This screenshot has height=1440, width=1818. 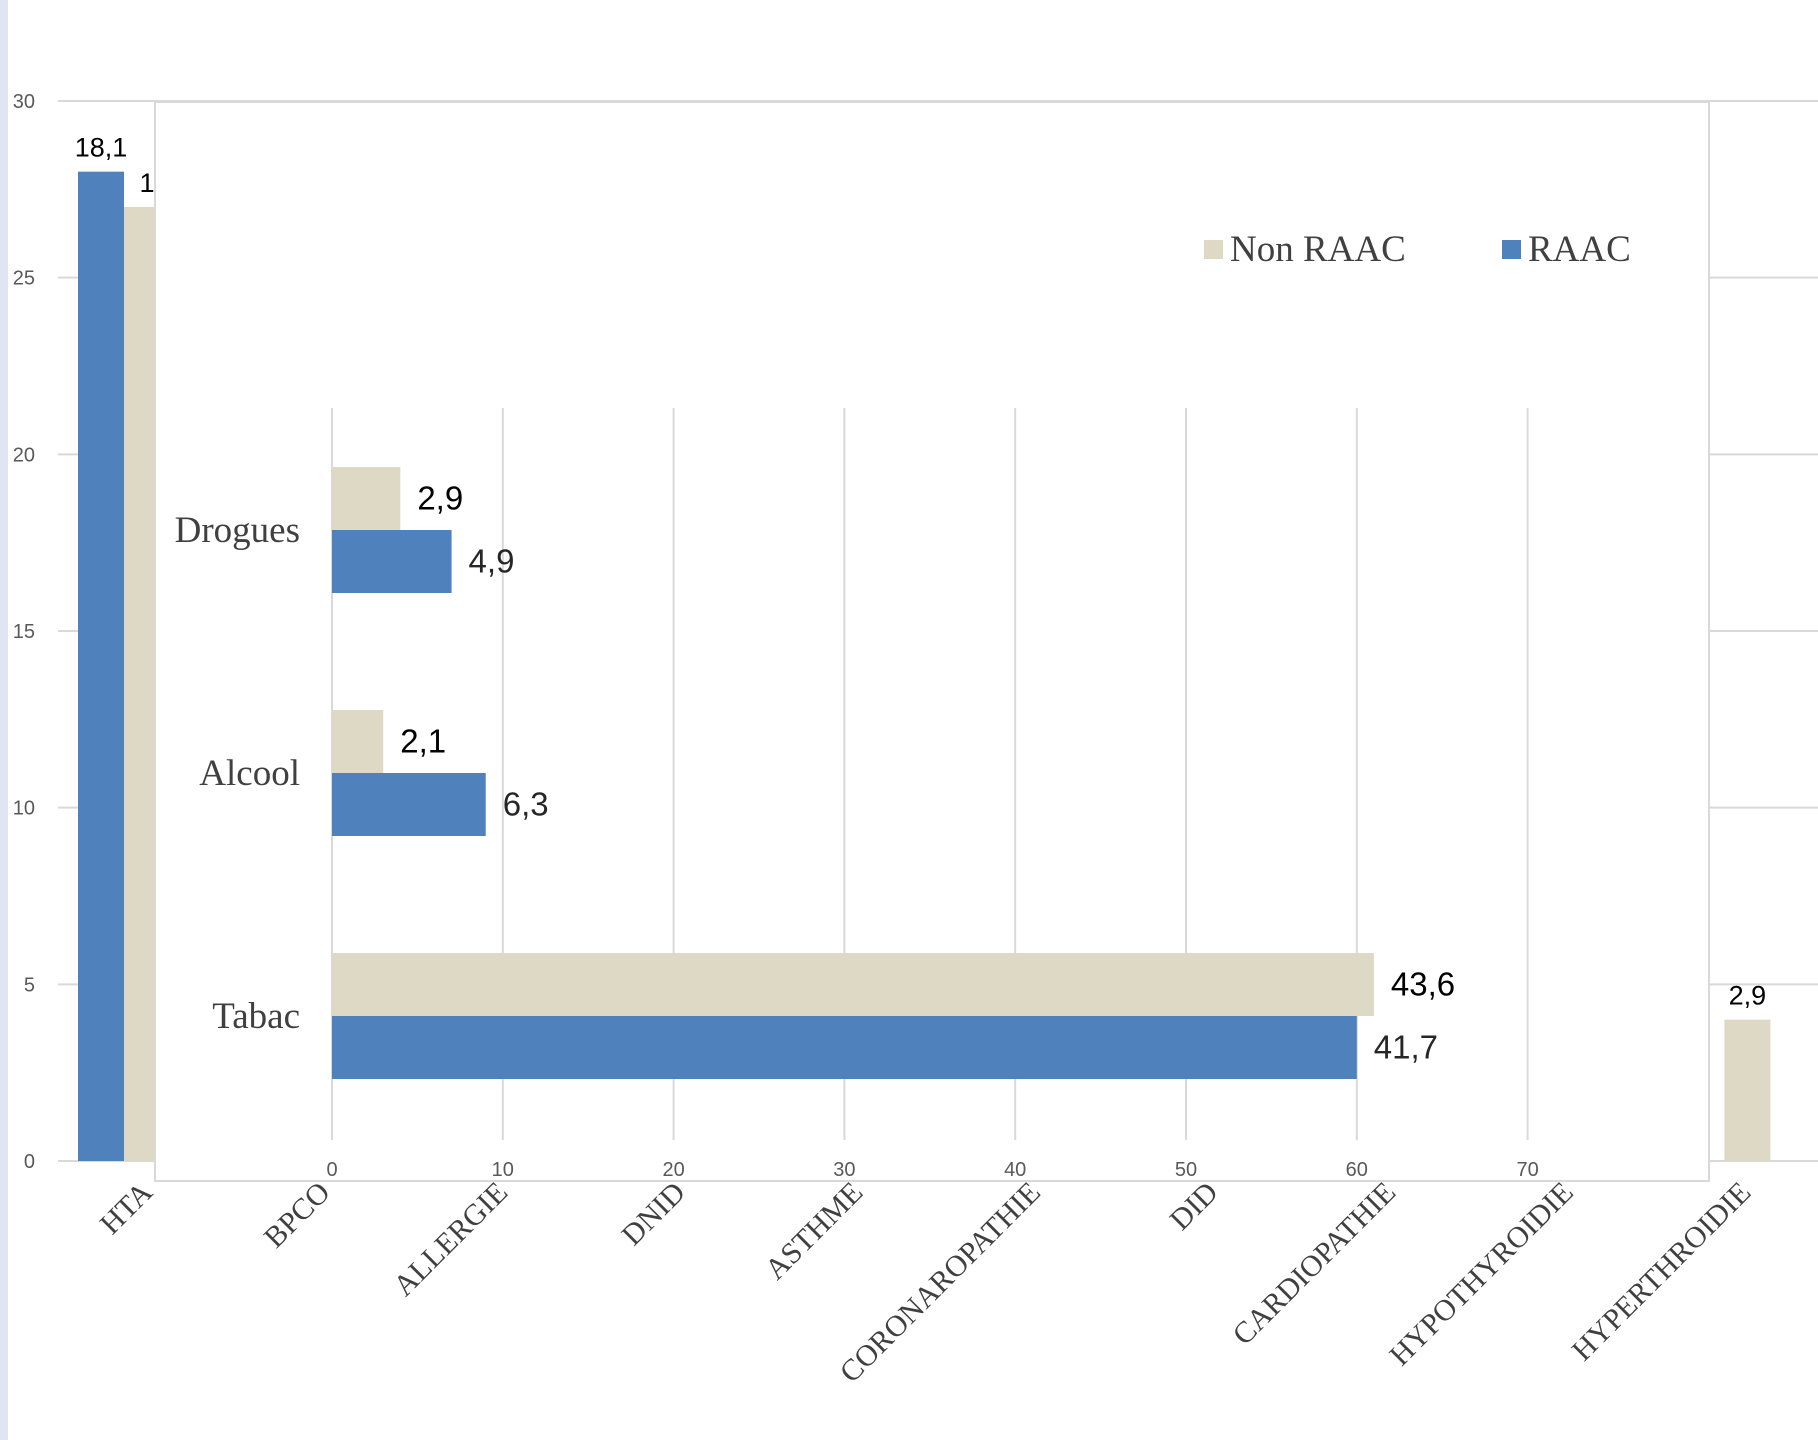 What do you see at coordinates (503, 1170) in the screenshot?
I see `x-tick-label: 10` at bounding box center [503, 1170].